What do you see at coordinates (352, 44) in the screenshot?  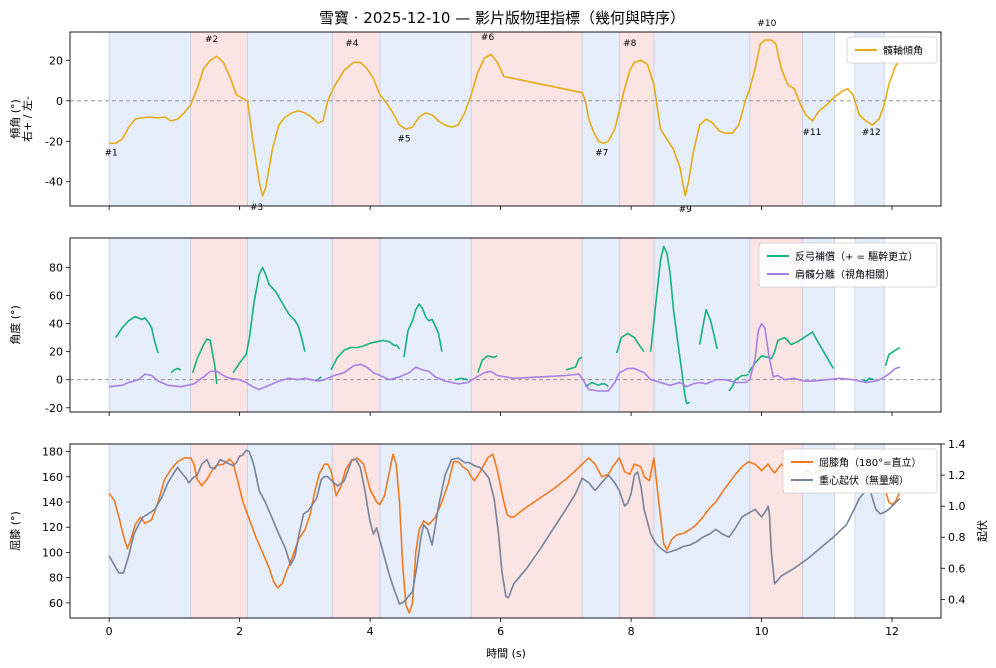 I see `event-label: #4` at bounding box center [352, 44].